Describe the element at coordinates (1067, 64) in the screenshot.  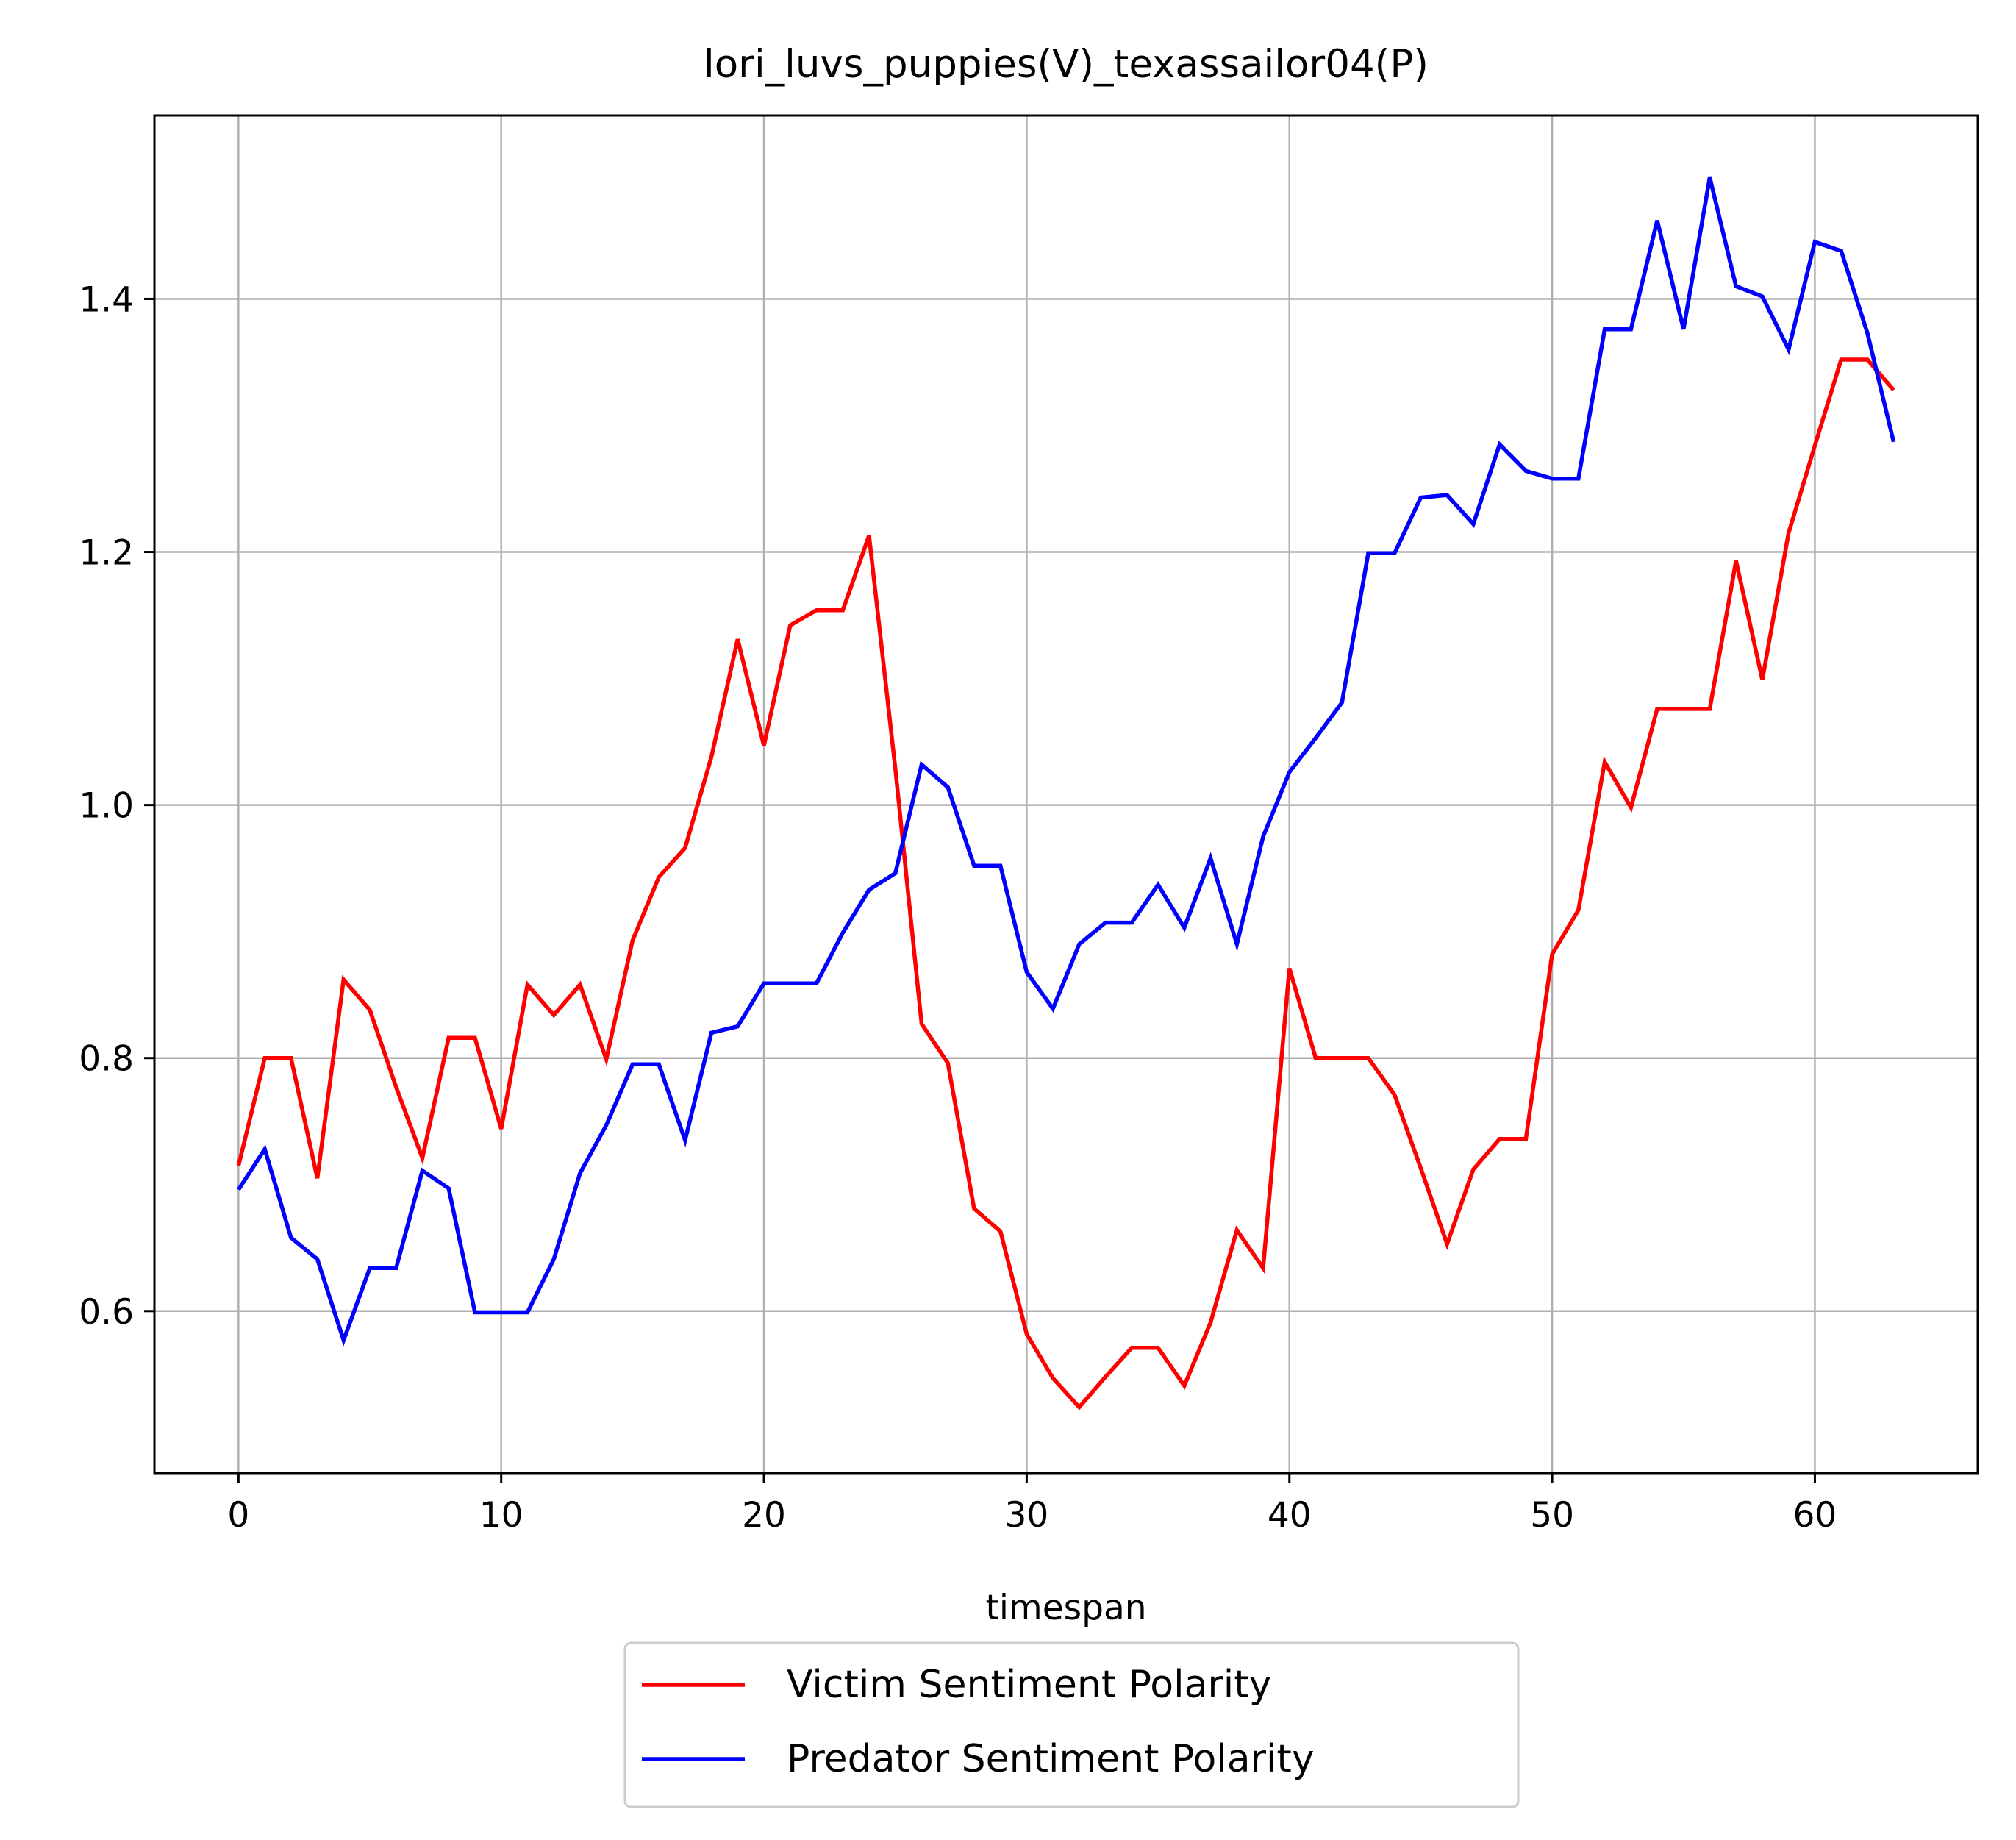
I see `chart-title: lori_luvs_puppies(V)_texassailor04(P)` at that location.